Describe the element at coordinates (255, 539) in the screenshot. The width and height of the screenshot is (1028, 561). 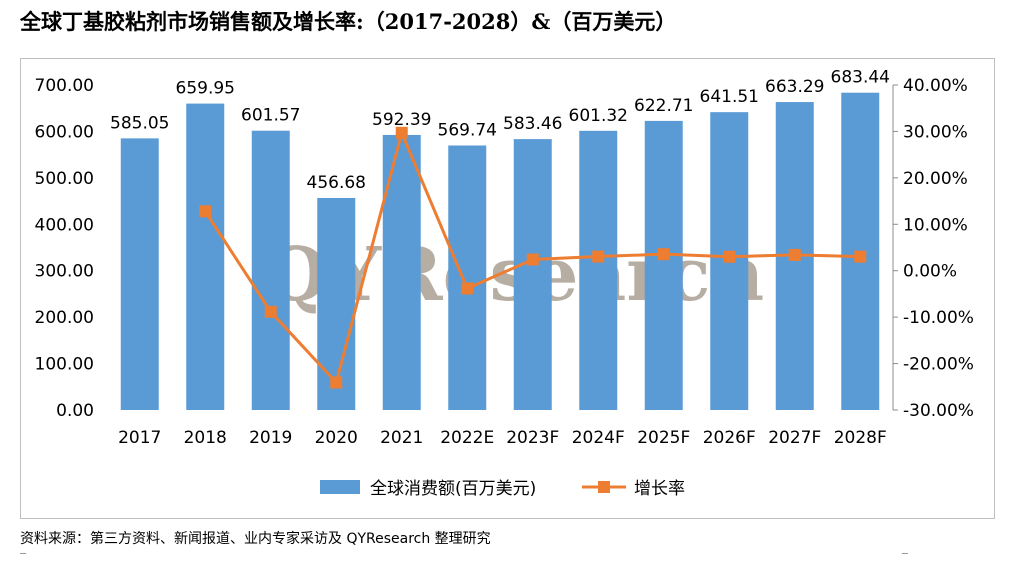
I see `source-note: 资料来源：第三方资料、新闻报道、业内专家采访及 QYResearch 整理研究` at that location.